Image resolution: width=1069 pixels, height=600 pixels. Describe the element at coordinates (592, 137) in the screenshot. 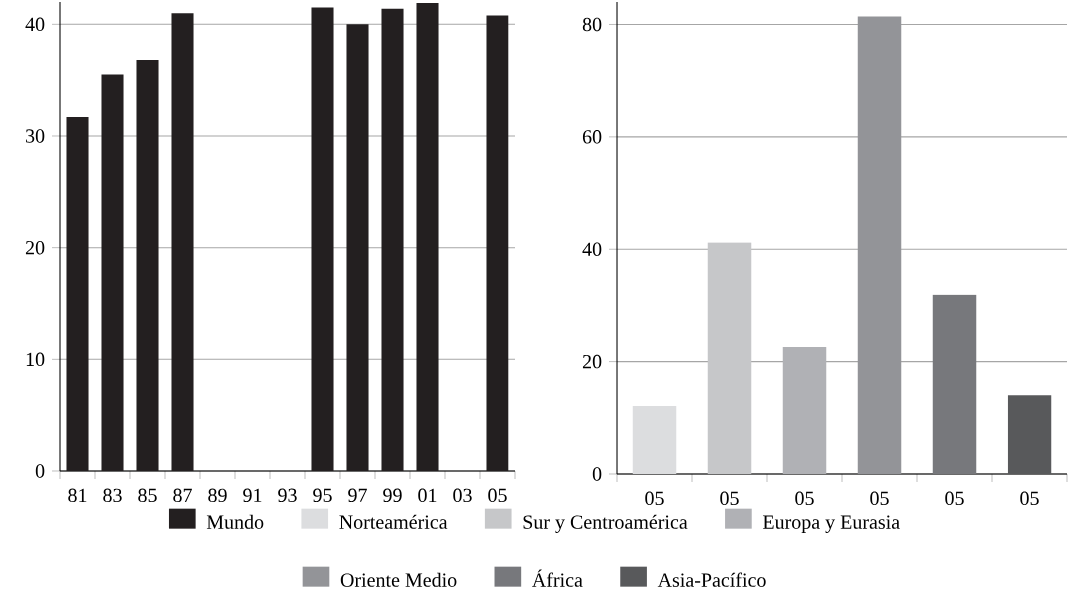

I see `y-tick-label: 60` at that location.